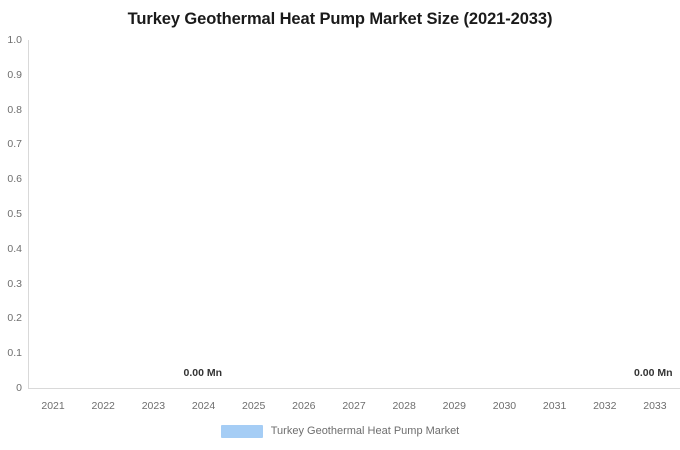  What do you see at coordinates (19, 387) in the screenshot?
I see `y-axis-tick: 0` at bounding box center [19, 387].